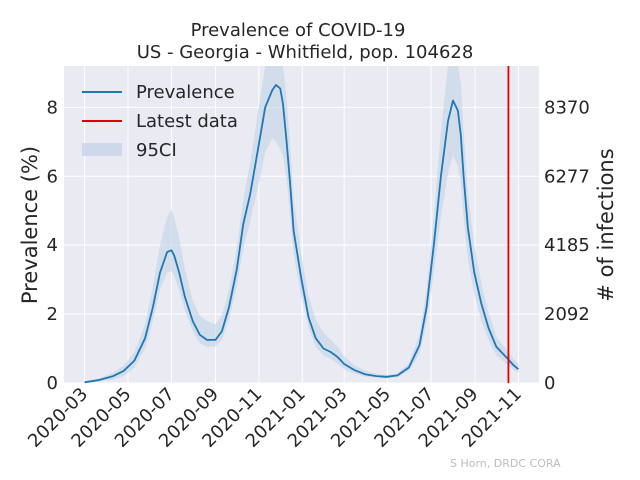 The image size is (640, 480). Describe the element at coordinates (567, 314) in the screenshot. I see `y-tick-label-right: 2092` at that location.